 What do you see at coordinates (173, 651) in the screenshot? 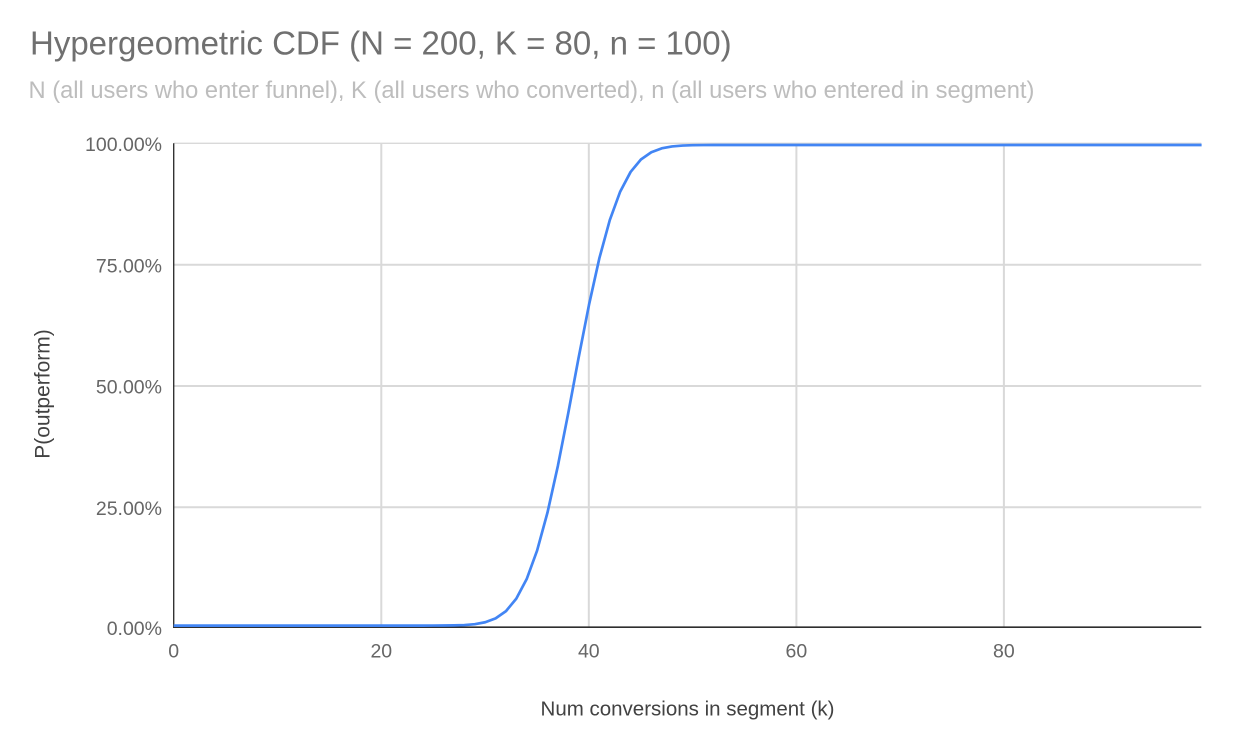
I see `svg-text: 0` at bounding box center [173, 651].